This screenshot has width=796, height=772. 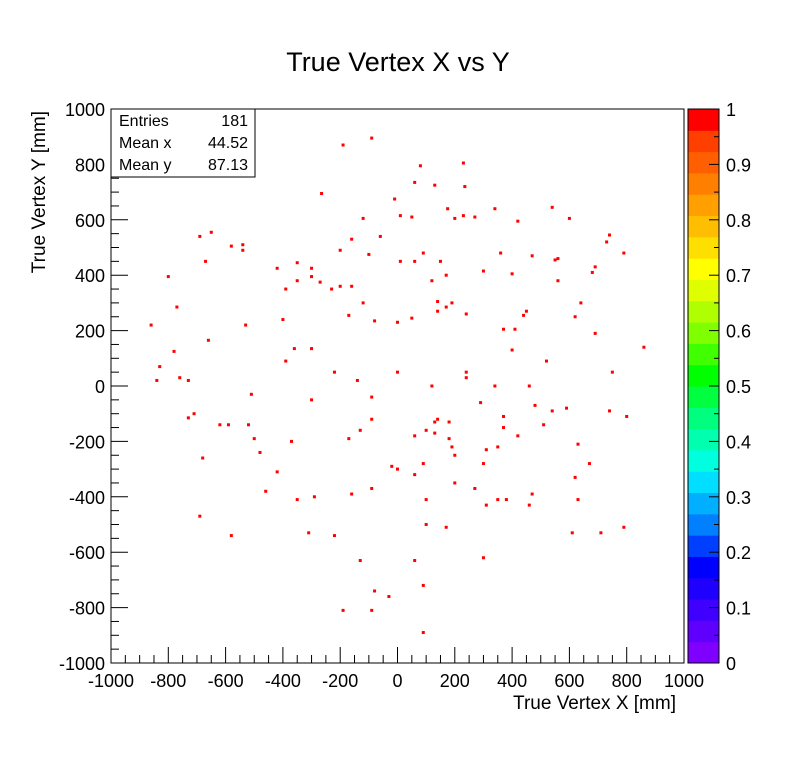 I want to click on x-tick-label: 200, so click(x=455, y=681).